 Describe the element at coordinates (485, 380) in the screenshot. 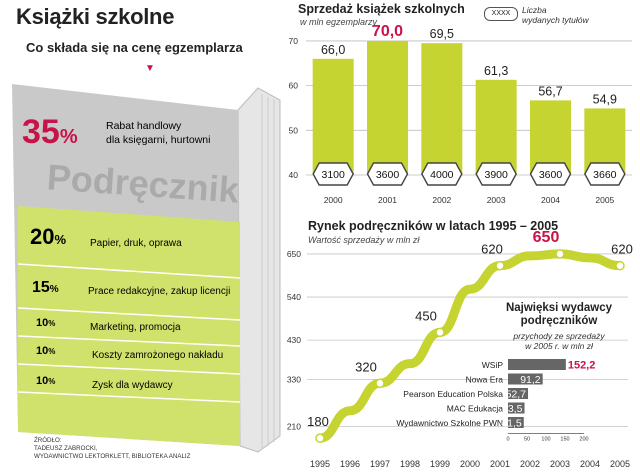

I see `publisher-label: Nowa Era` at that location.